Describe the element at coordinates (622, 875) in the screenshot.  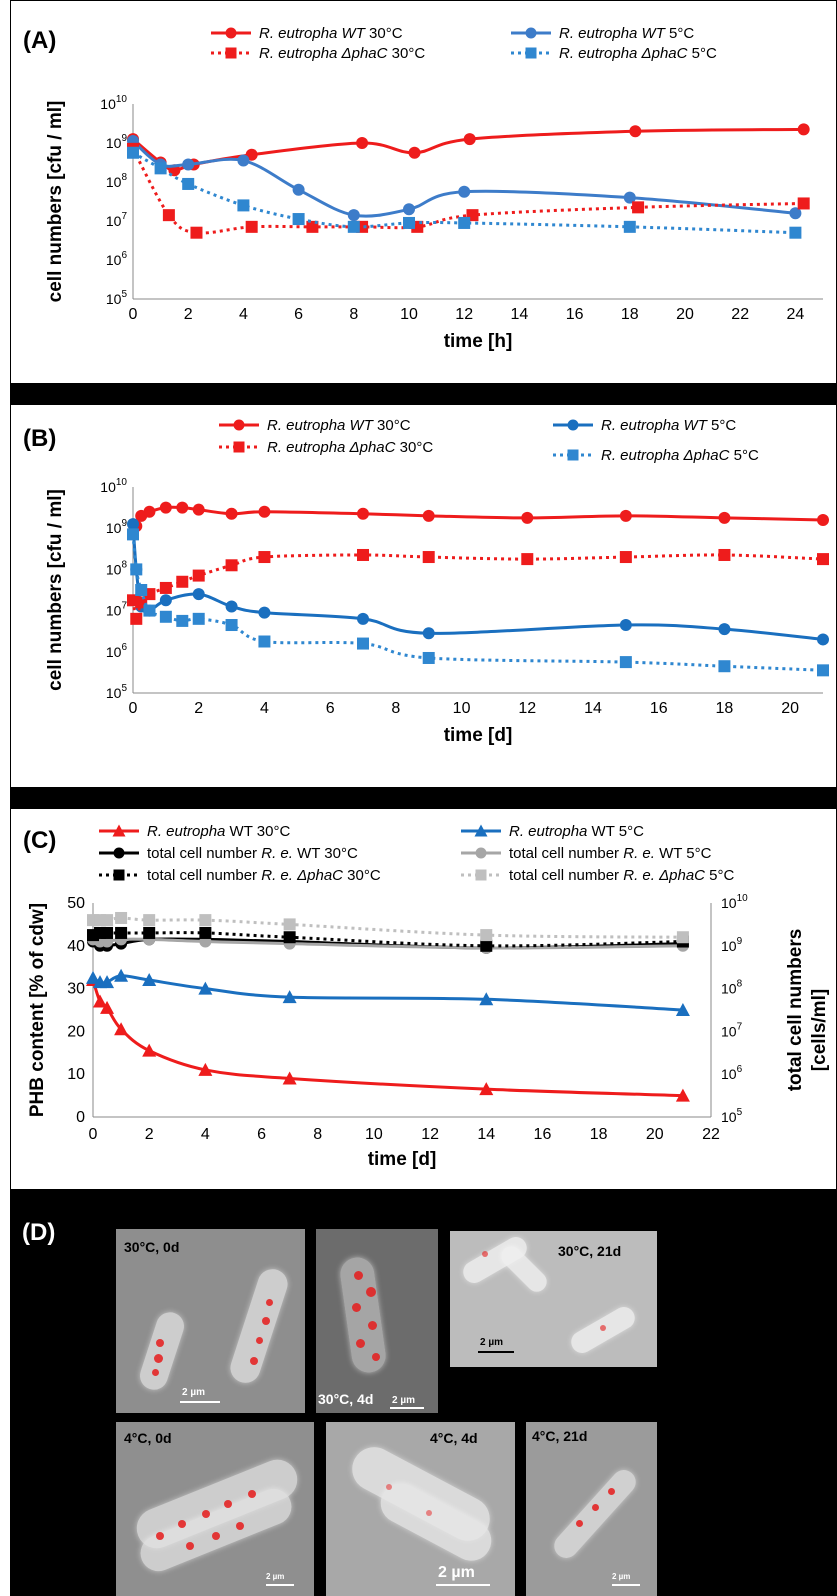
I see `legend-label: total cell number R. e. ΔphaC 5°C` at that location.